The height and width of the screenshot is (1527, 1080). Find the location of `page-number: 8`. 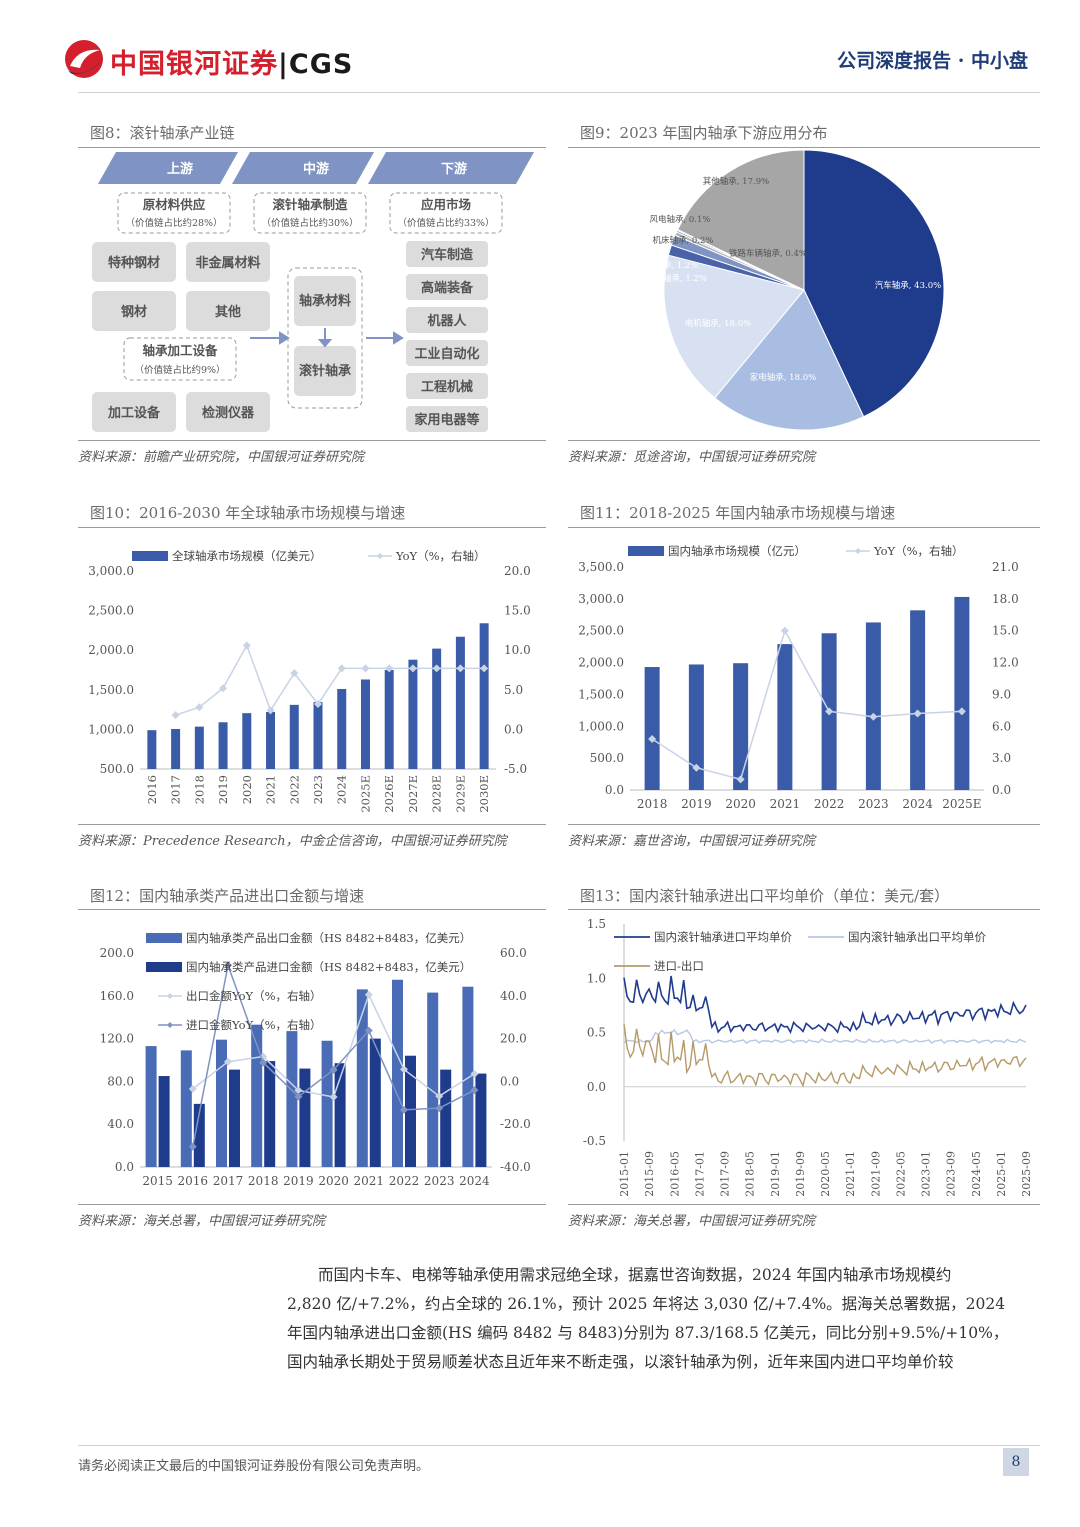

page-number: 8 is located at coordinates (1016, 1462).